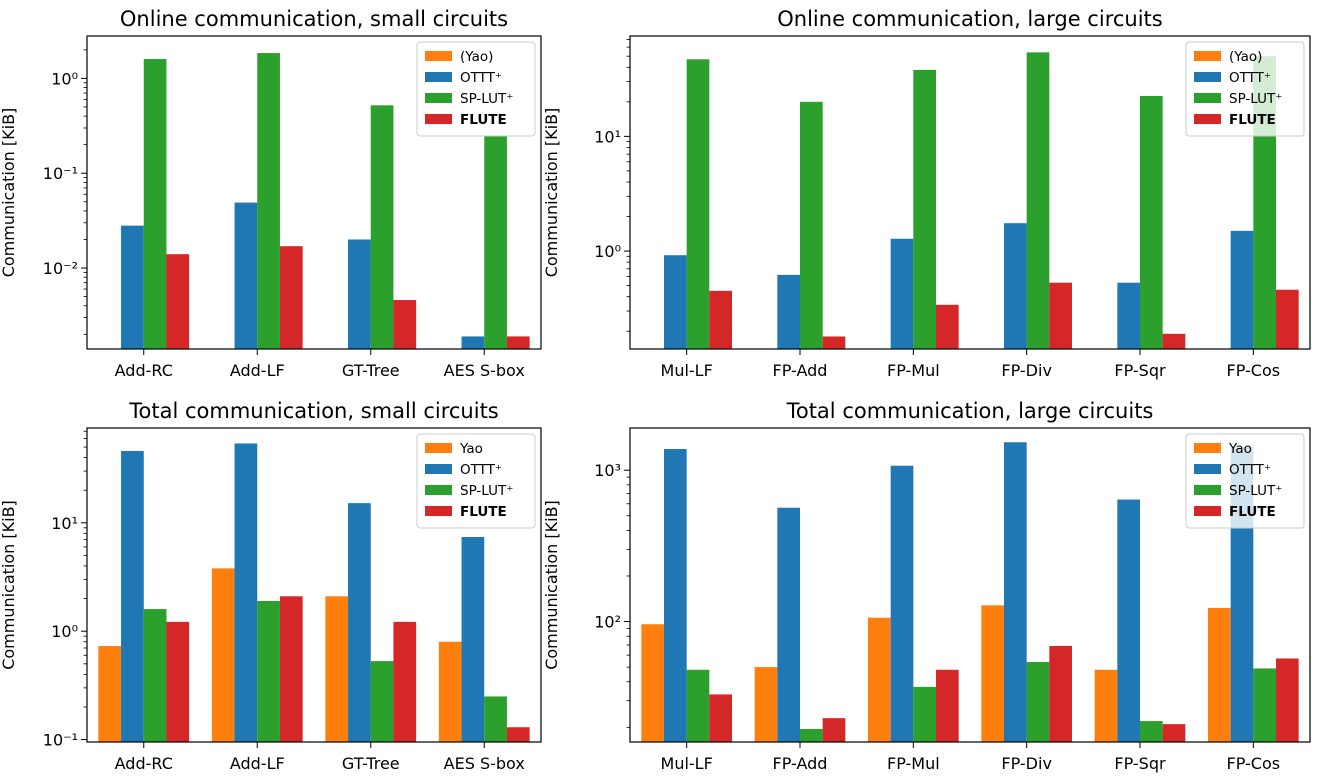  What do you see at coordinates (1140, 370) in the screenshot?
I see `chart-1-xtick-label-4: FP-Sqr` at bounding box center [1140, 370].